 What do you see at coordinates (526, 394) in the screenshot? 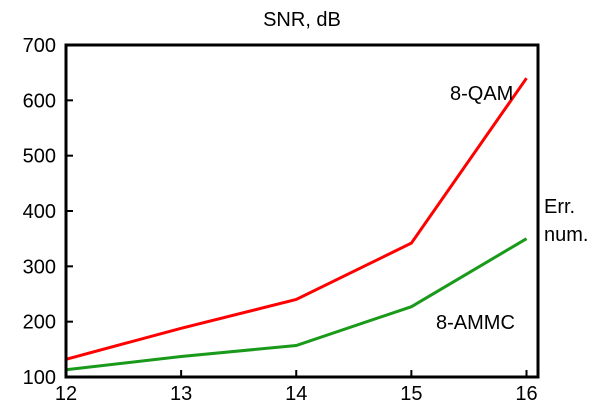
I see `x-tick-label: 16` at bounding box center [526, 394].